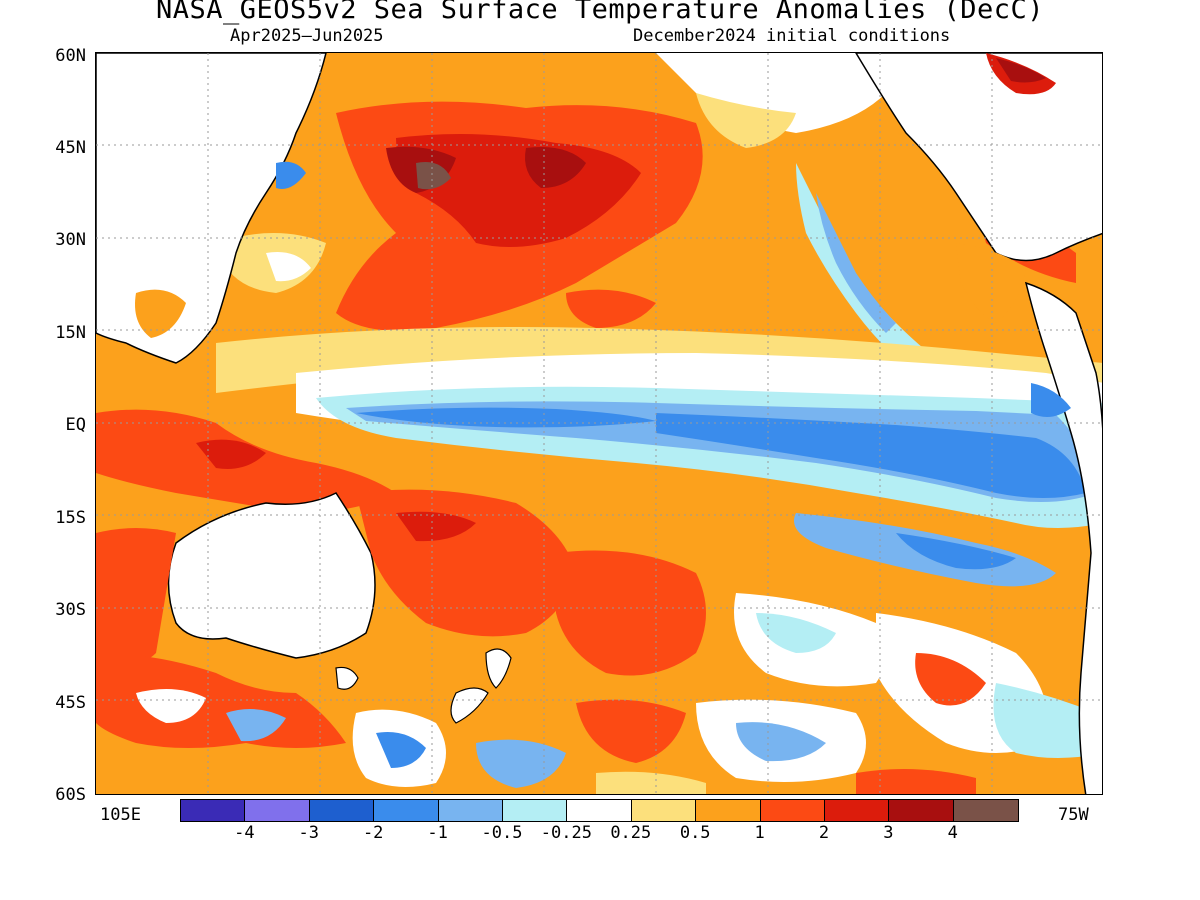 The height and width of the screenshot is (900, 1200). Describe the element at coordinates (70, 703) in the screenshot. I see `lat-label-45s: 45S` at that location.